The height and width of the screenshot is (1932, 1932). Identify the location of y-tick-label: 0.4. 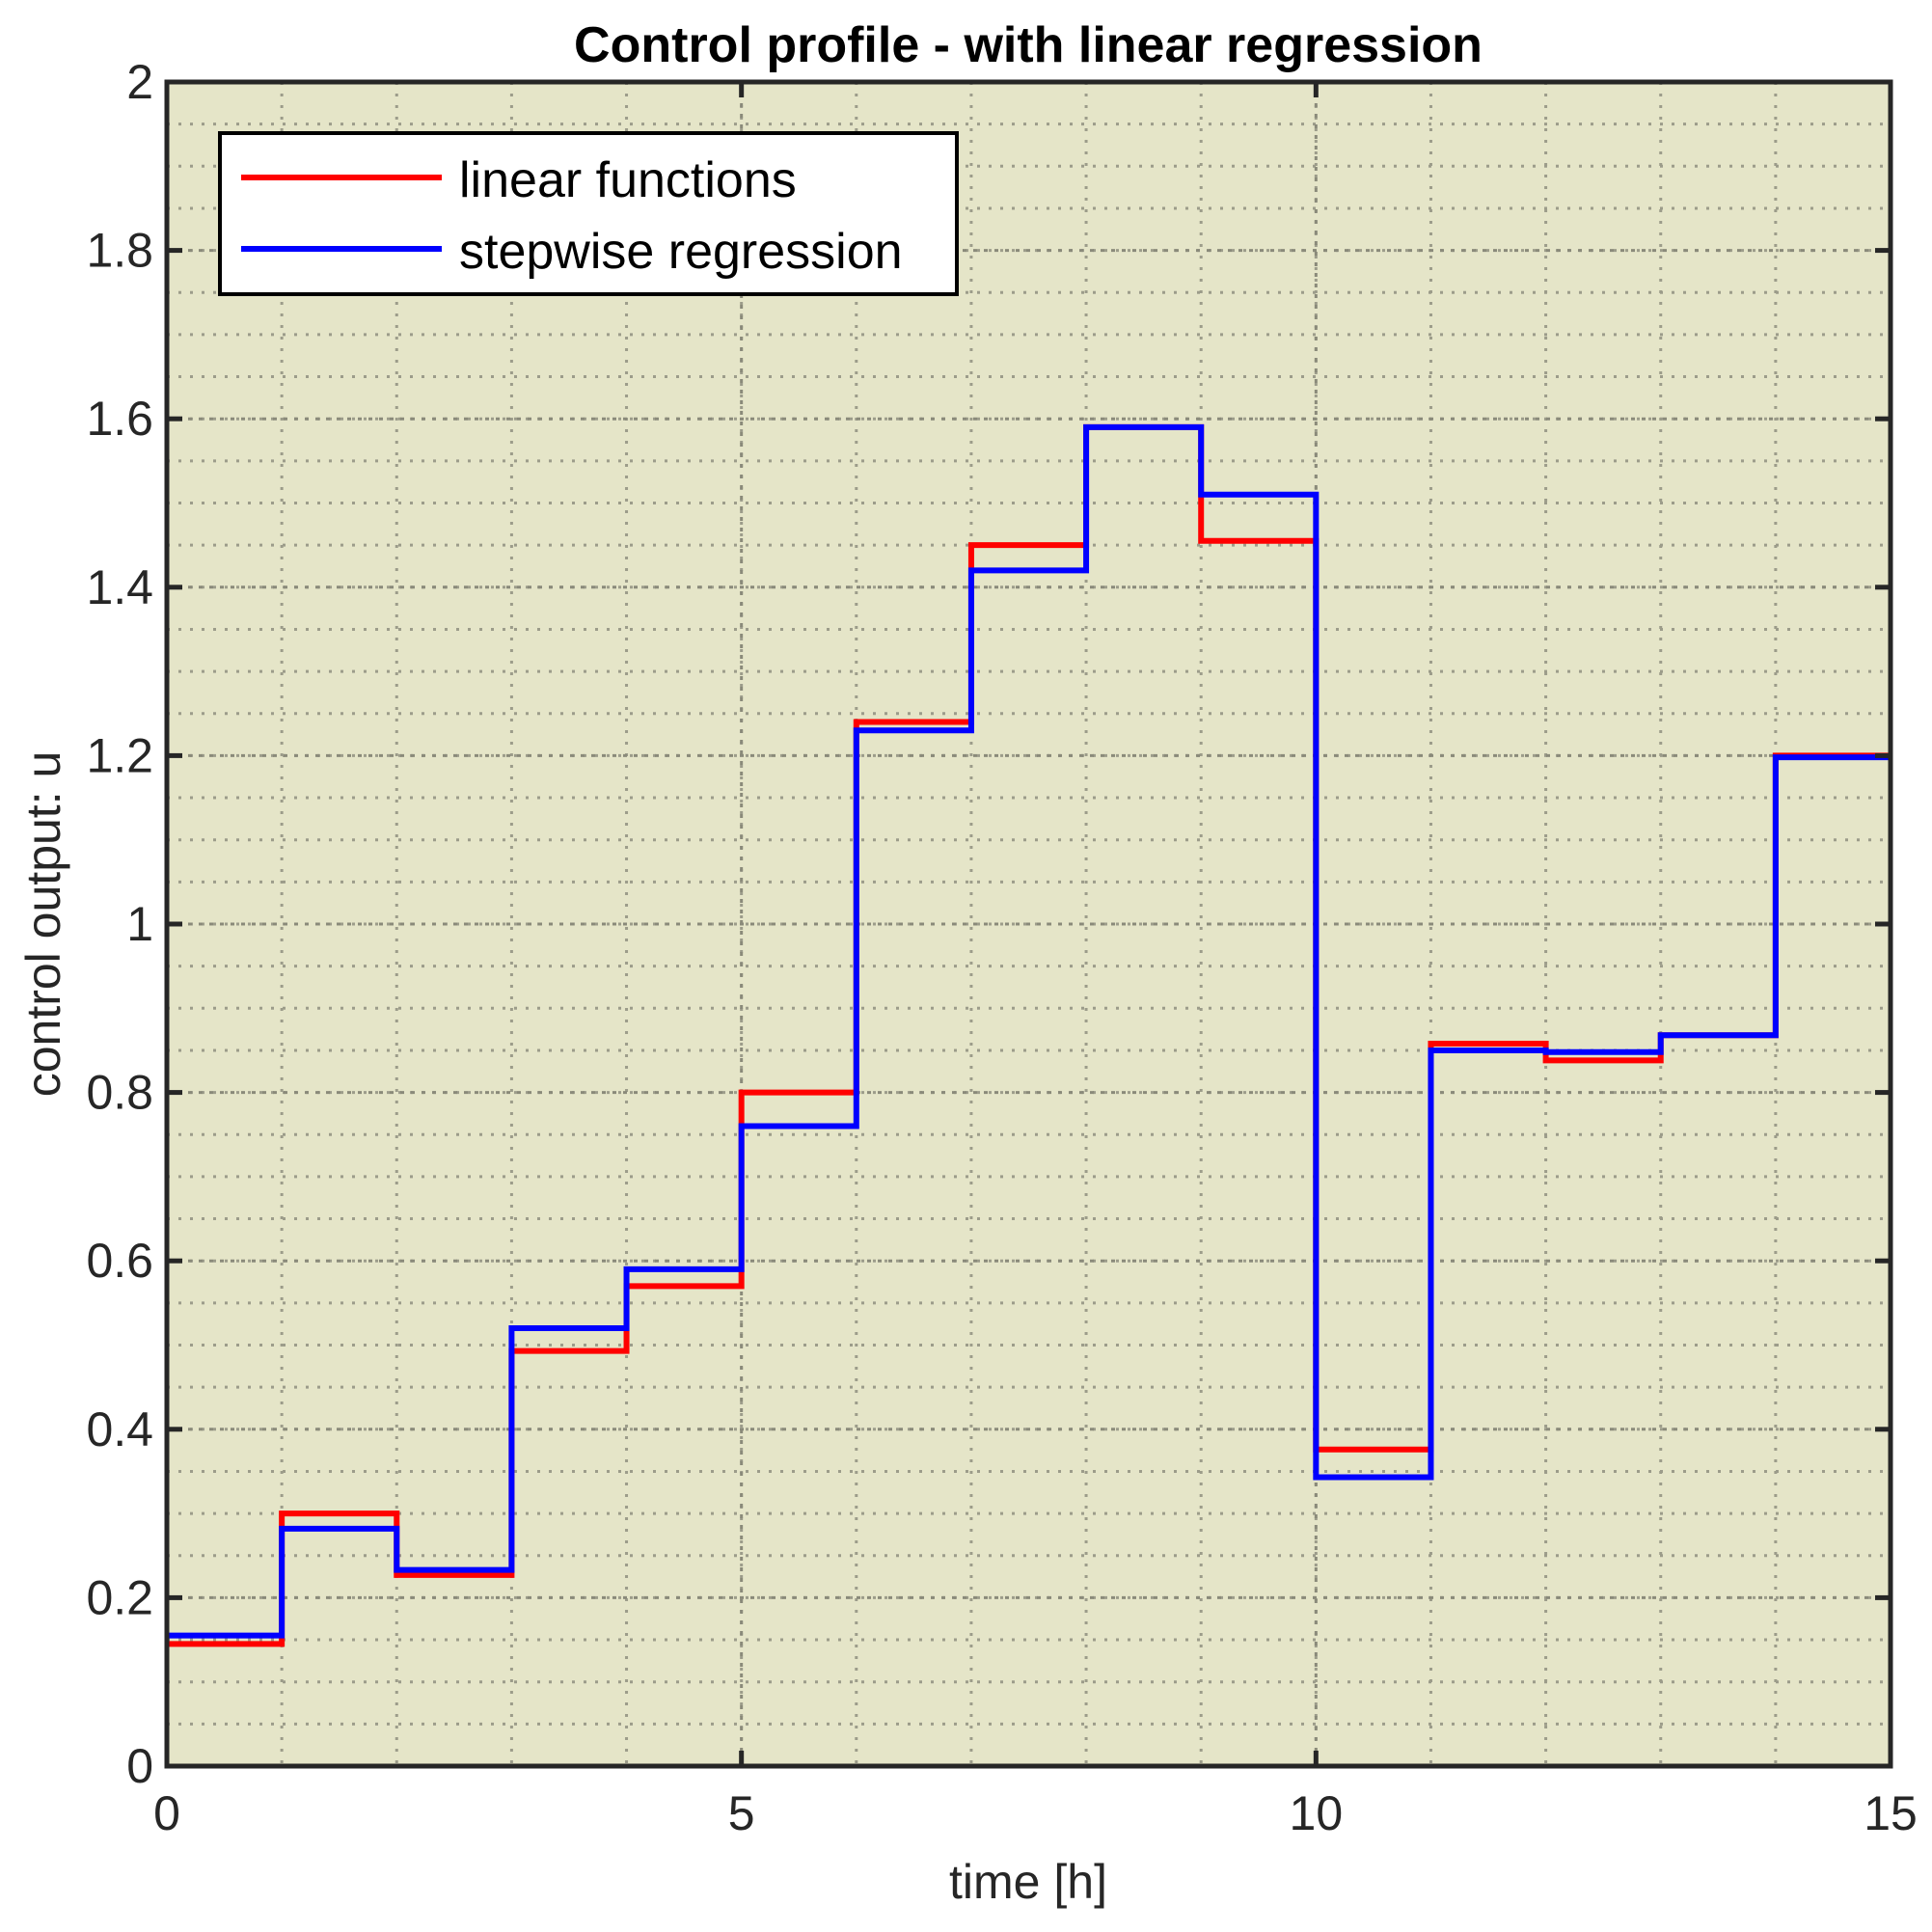
(119, 1429).